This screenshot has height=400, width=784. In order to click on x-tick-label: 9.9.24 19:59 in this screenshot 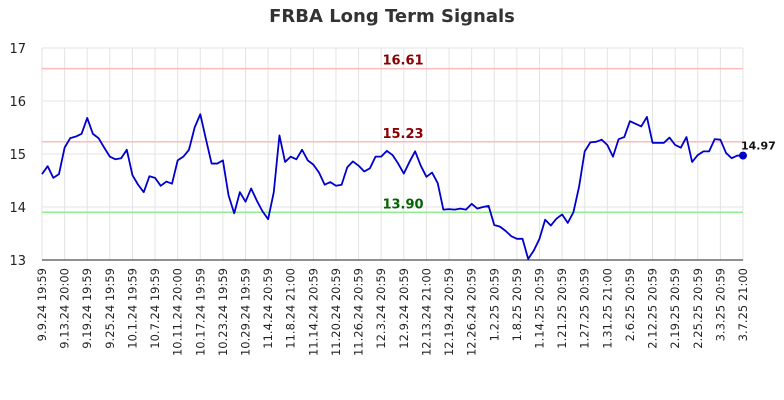, I will do `click(42, 304)`.